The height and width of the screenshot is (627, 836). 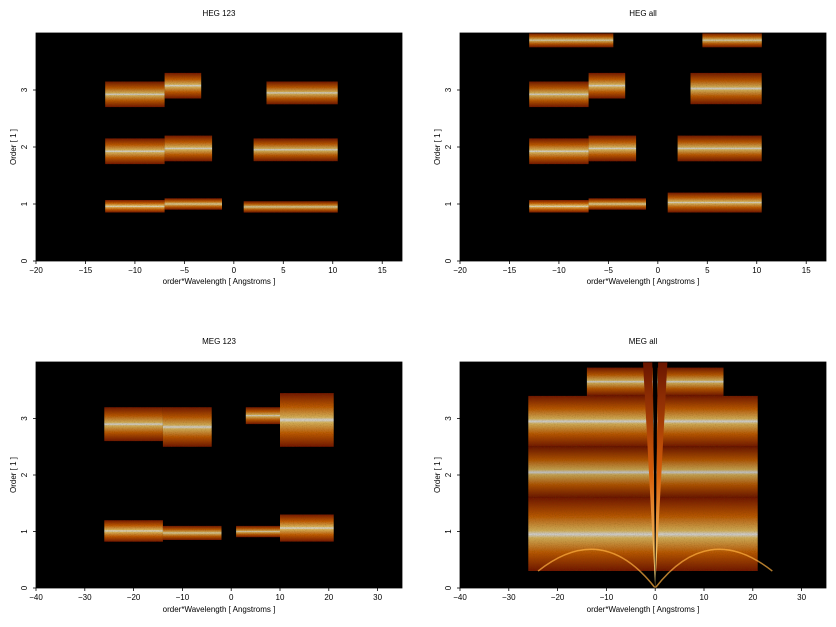 I want to click on x-tick-label: −40, so click(x=36, y=597).